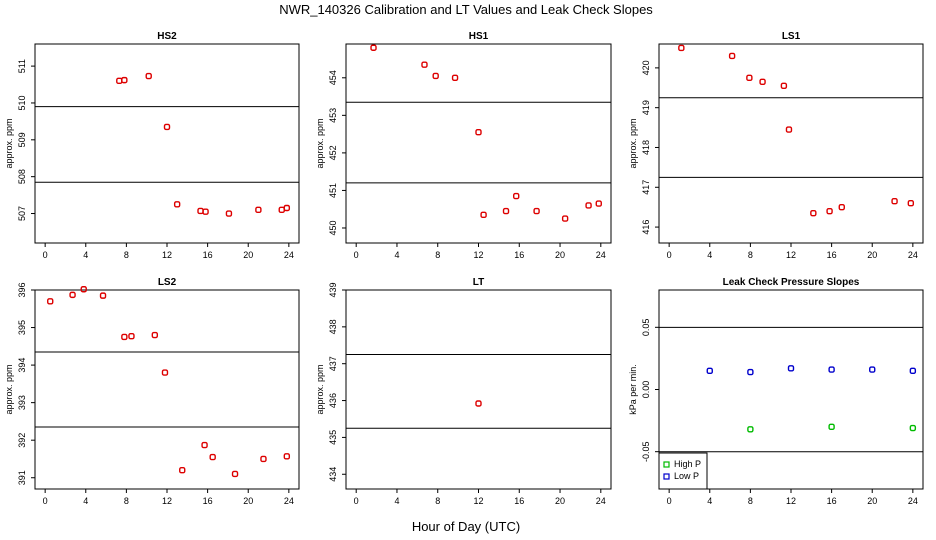 The width and height of the screenshot is (936, 540). What do you see at coordinates (22, 176) in the screenshot?
I see `y-tick-label: 508` at bounding box center [22, 176].